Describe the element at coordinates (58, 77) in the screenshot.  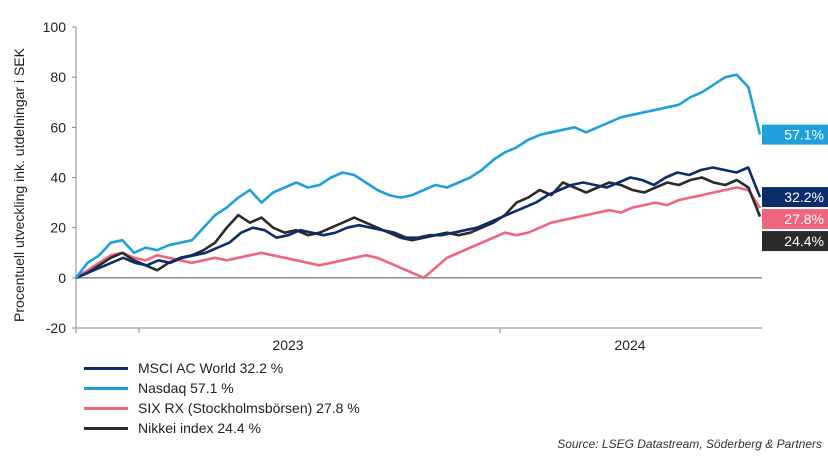
I see `y-tick-label: 80` at that location.